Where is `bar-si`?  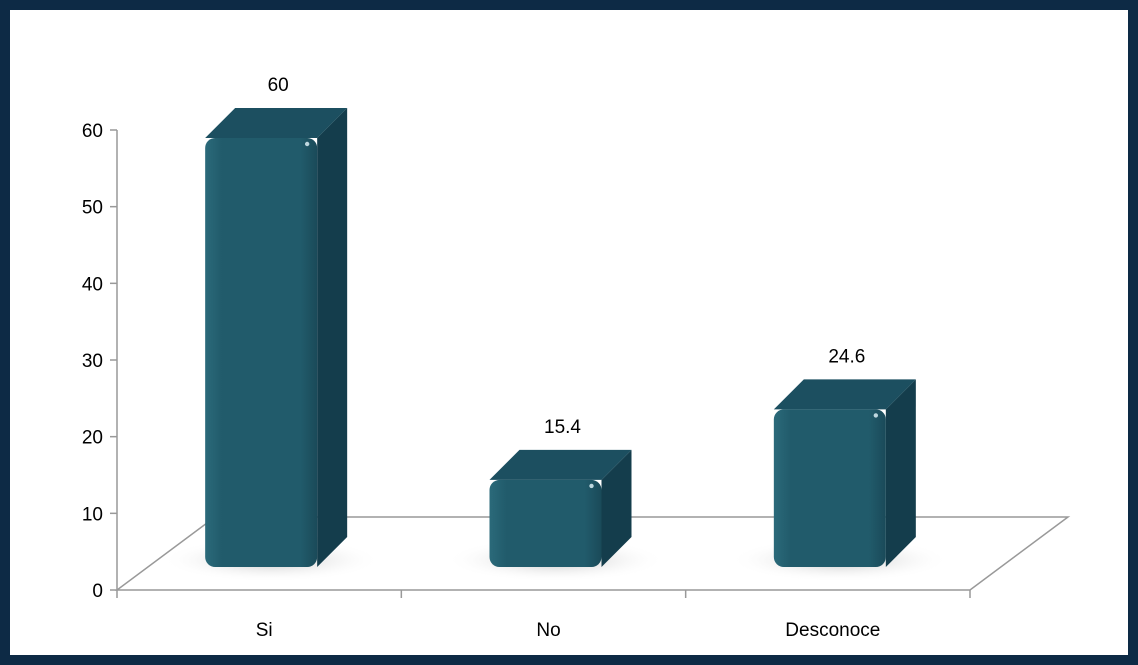 bar-si is located at coordinates (276, 337).